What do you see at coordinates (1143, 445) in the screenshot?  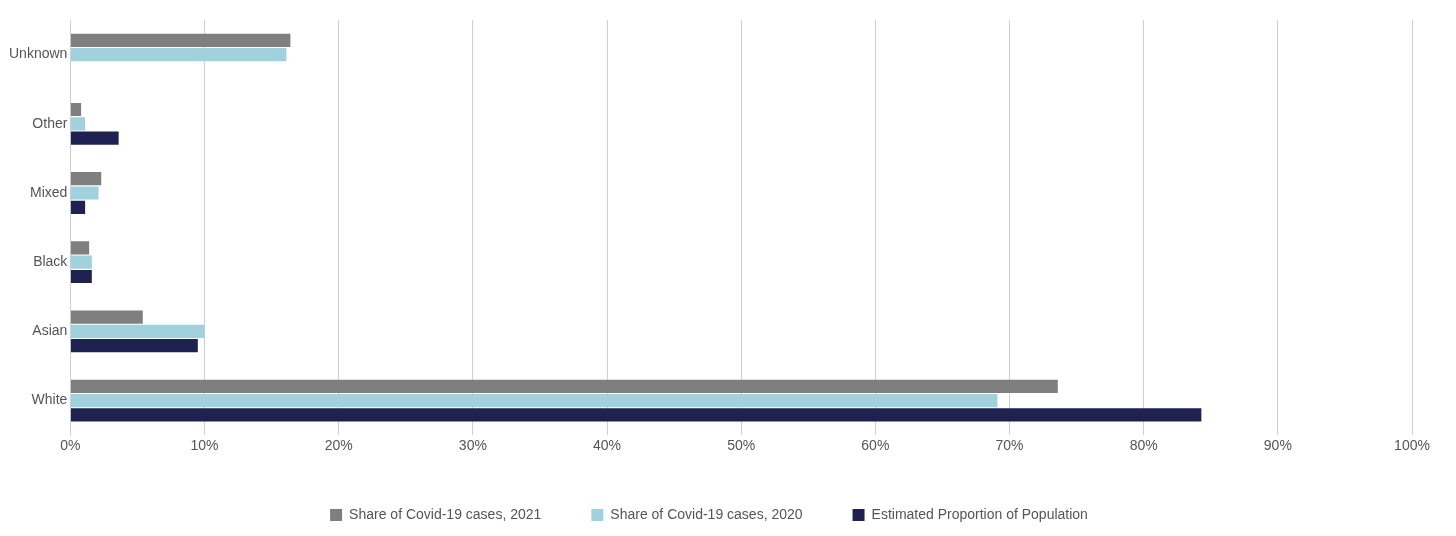 I see `x-tick-label: 80%` at bounding box center [1143, 445].